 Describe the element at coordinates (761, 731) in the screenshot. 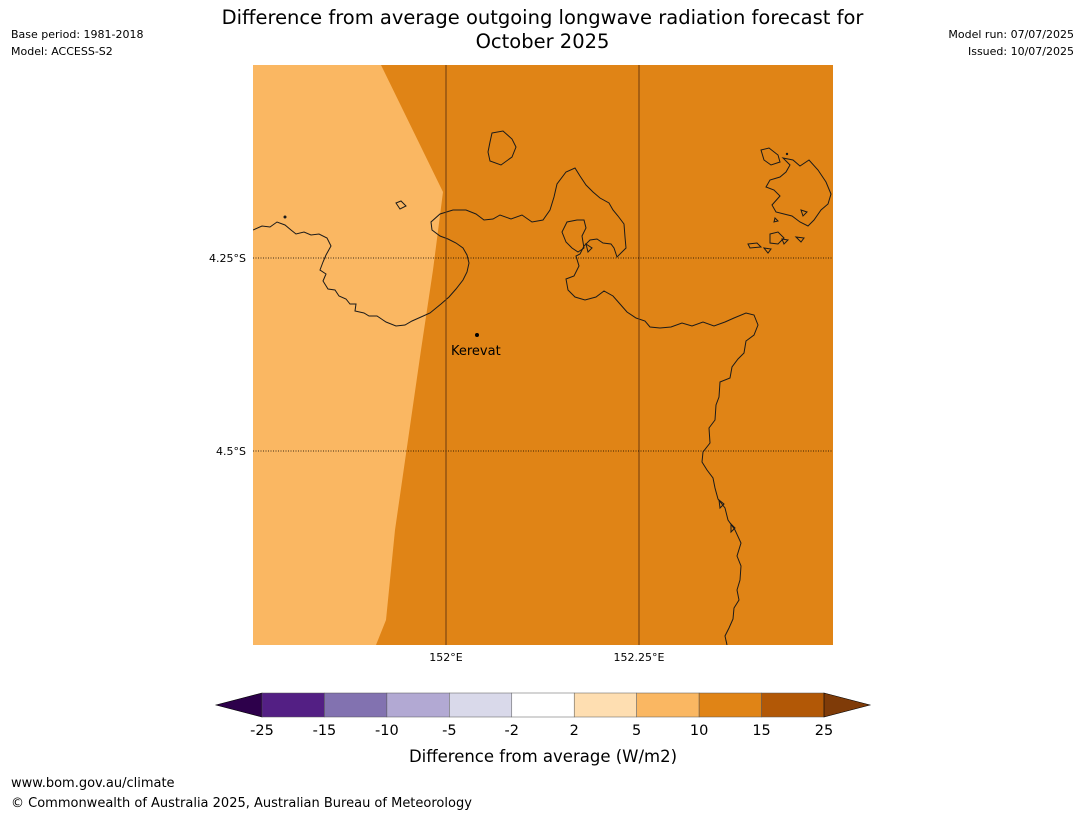

I see `colorbar-tick-label: 15` at that location.